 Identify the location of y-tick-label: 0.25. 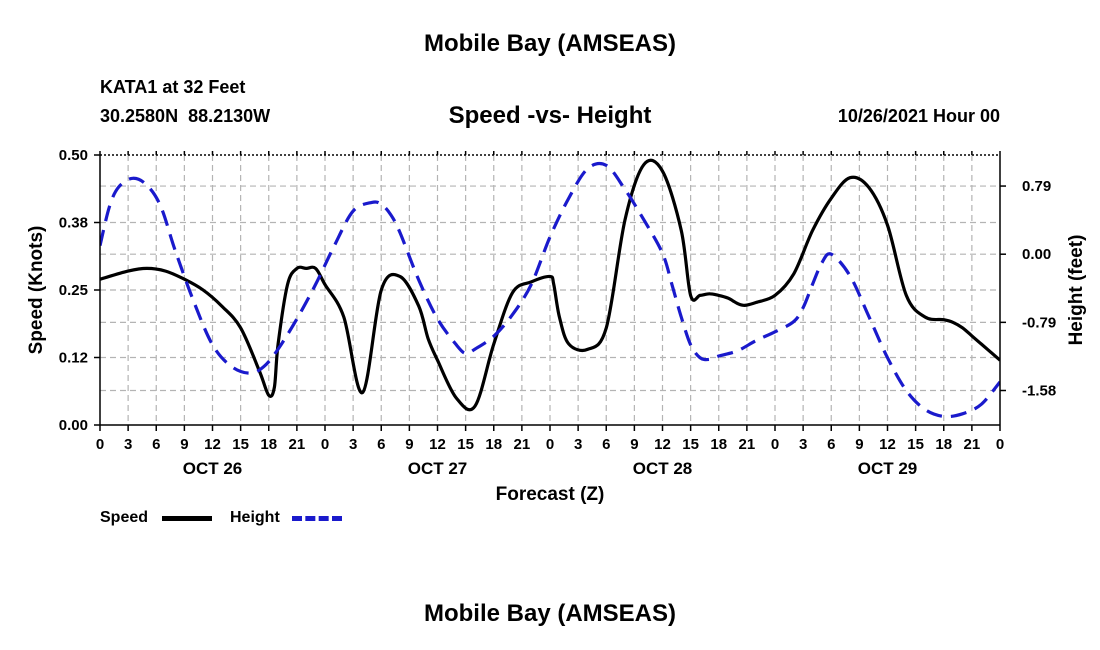
(73, 290).